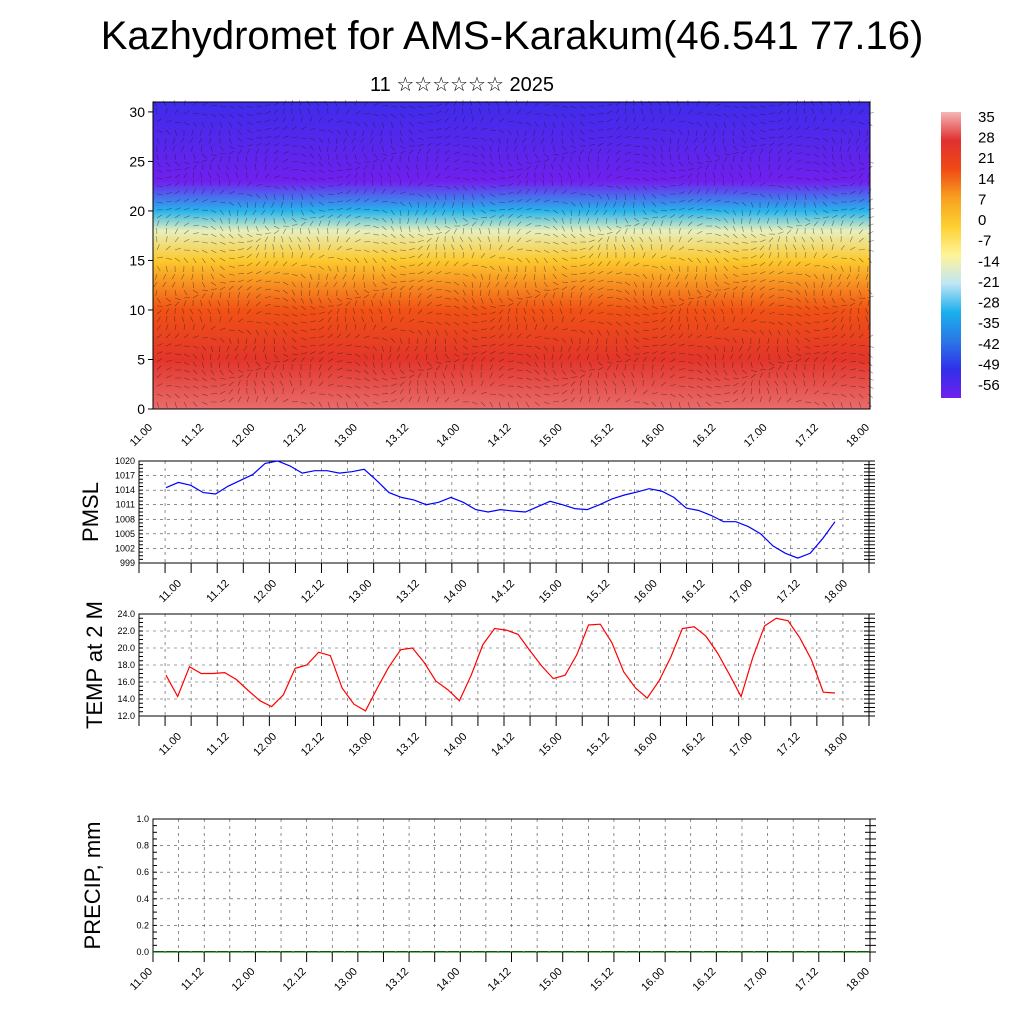  I want to click on x-tick-label: 11.00, so click(141, 979).